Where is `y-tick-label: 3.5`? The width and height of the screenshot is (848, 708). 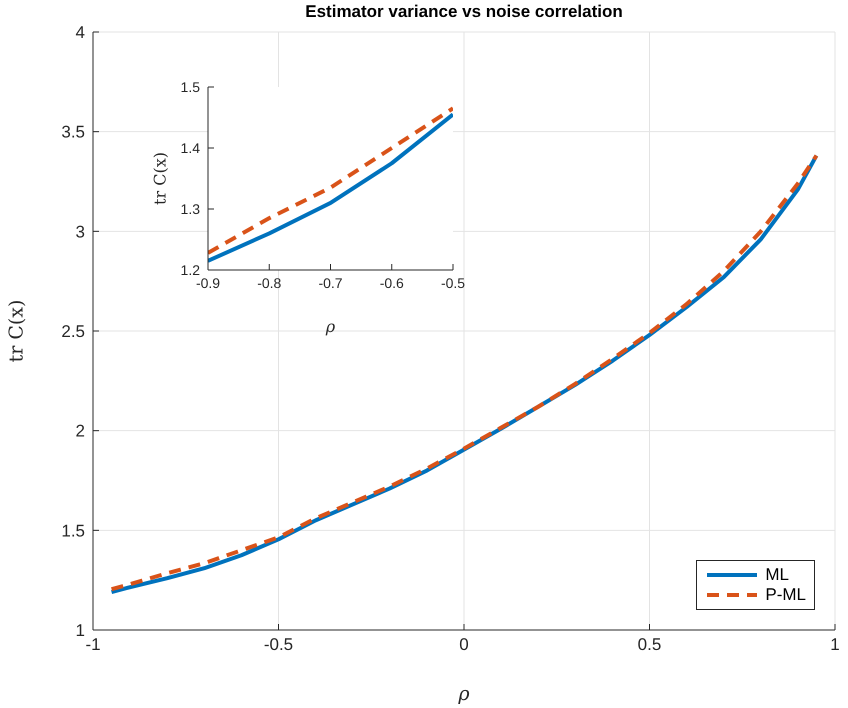
y-tick-label: 3.5 is located at coordinates (73, 132).